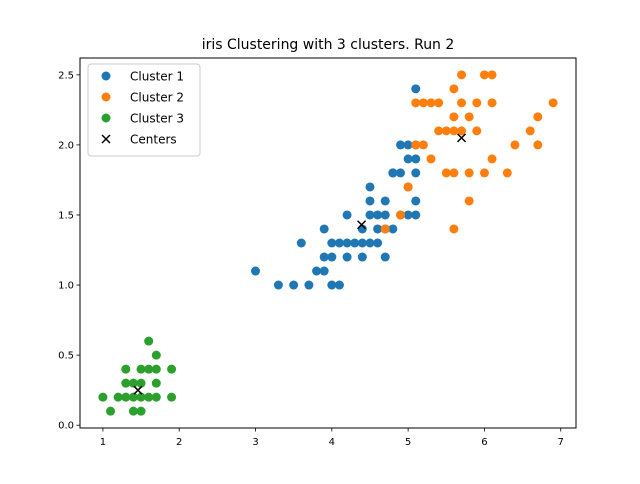 Image resolution: width=640 pixels, height=484 pixels. I want to click on x-axis: 1 2 3 4 5 6 7, so click(332, 438).